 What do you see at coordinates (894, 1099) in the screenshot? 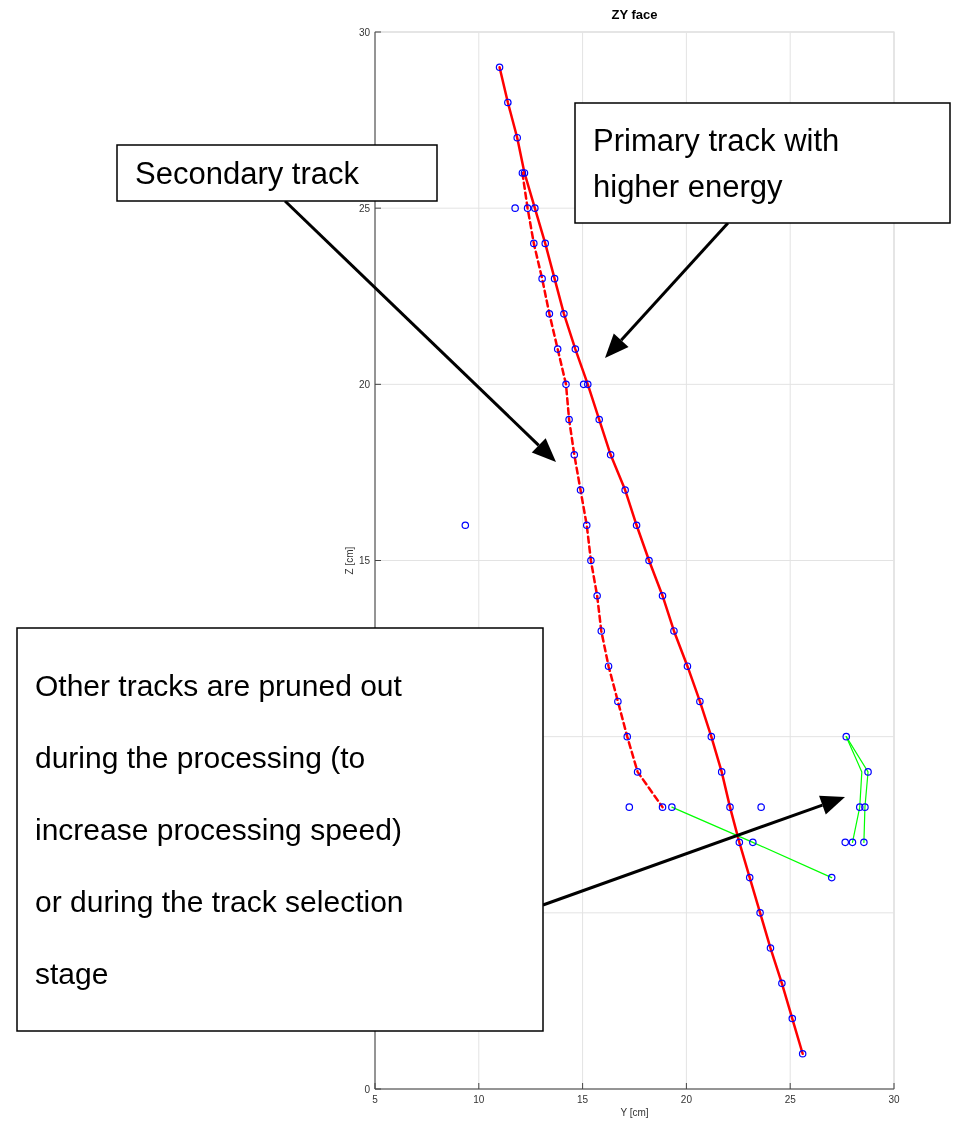
I see `x-tick-label: 30` at bounding box center [894, 1099].